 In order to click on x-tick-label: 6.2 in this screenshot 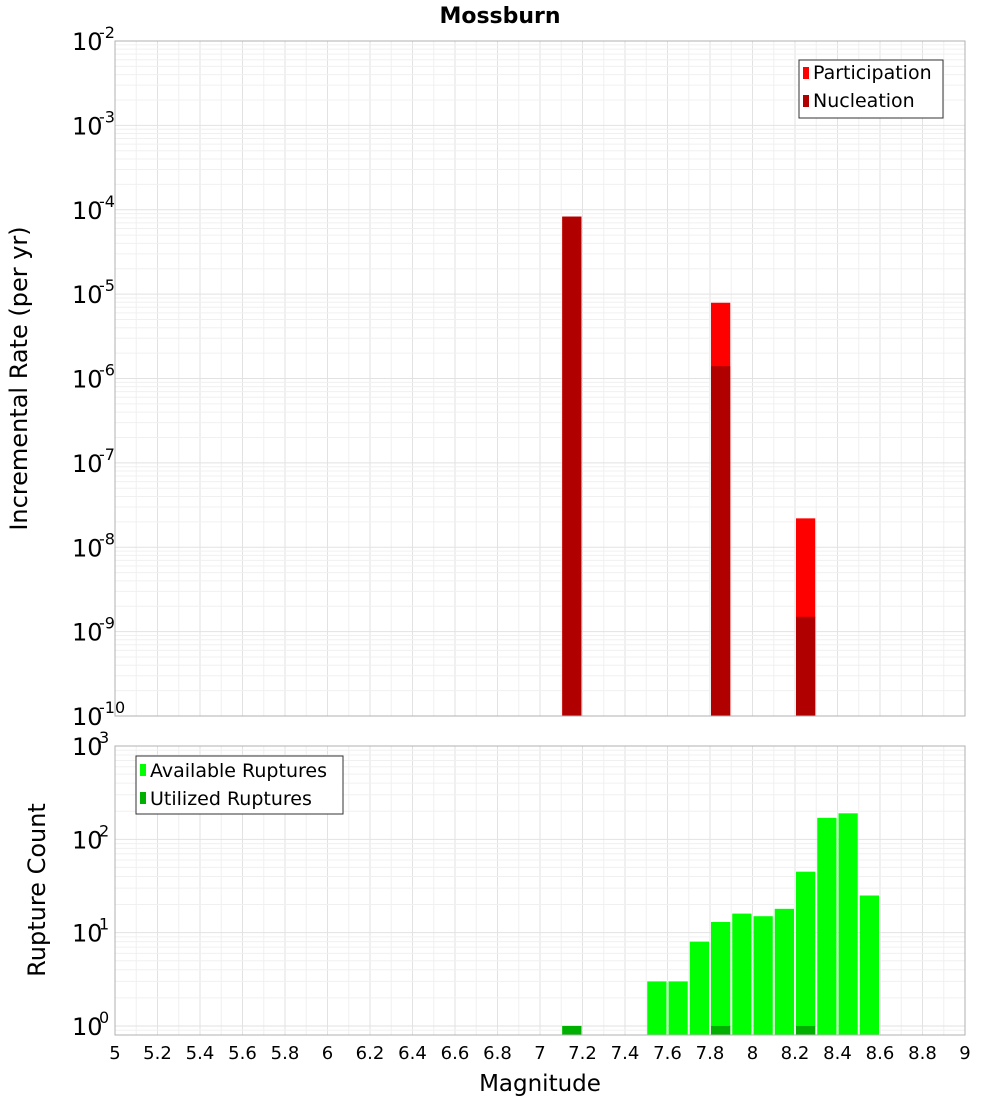, I will do `click(370, 1053)`.